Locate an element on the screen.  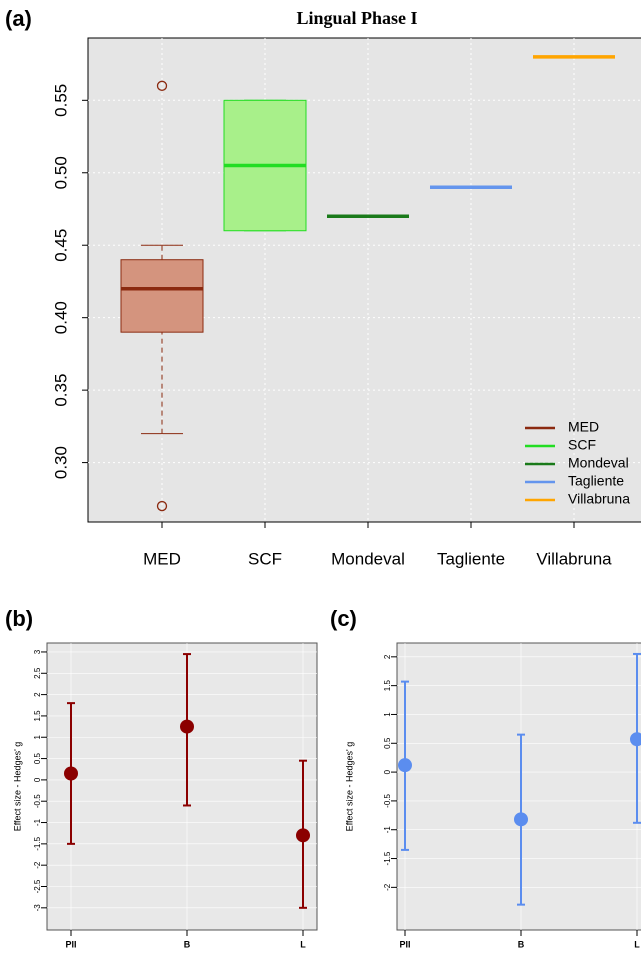
legend-label: SCF is located at coordinates (582, 445).